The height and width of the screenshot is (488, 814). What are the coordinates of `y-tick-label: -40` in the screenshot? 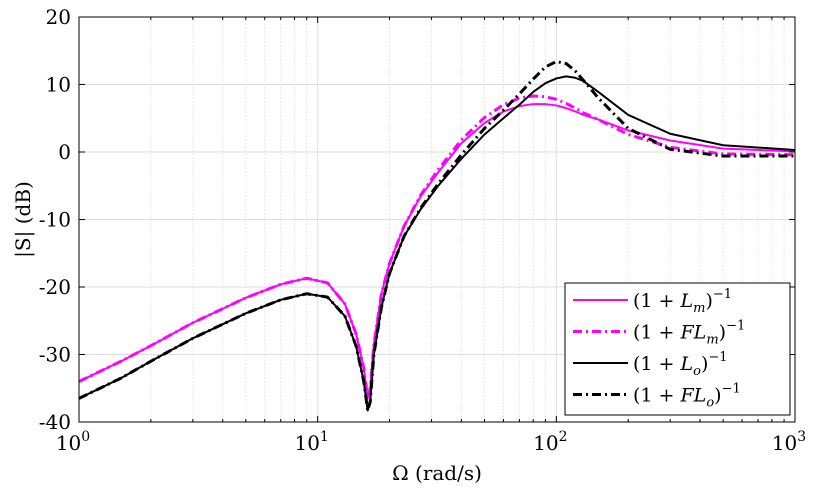 It's located at (55, 422).